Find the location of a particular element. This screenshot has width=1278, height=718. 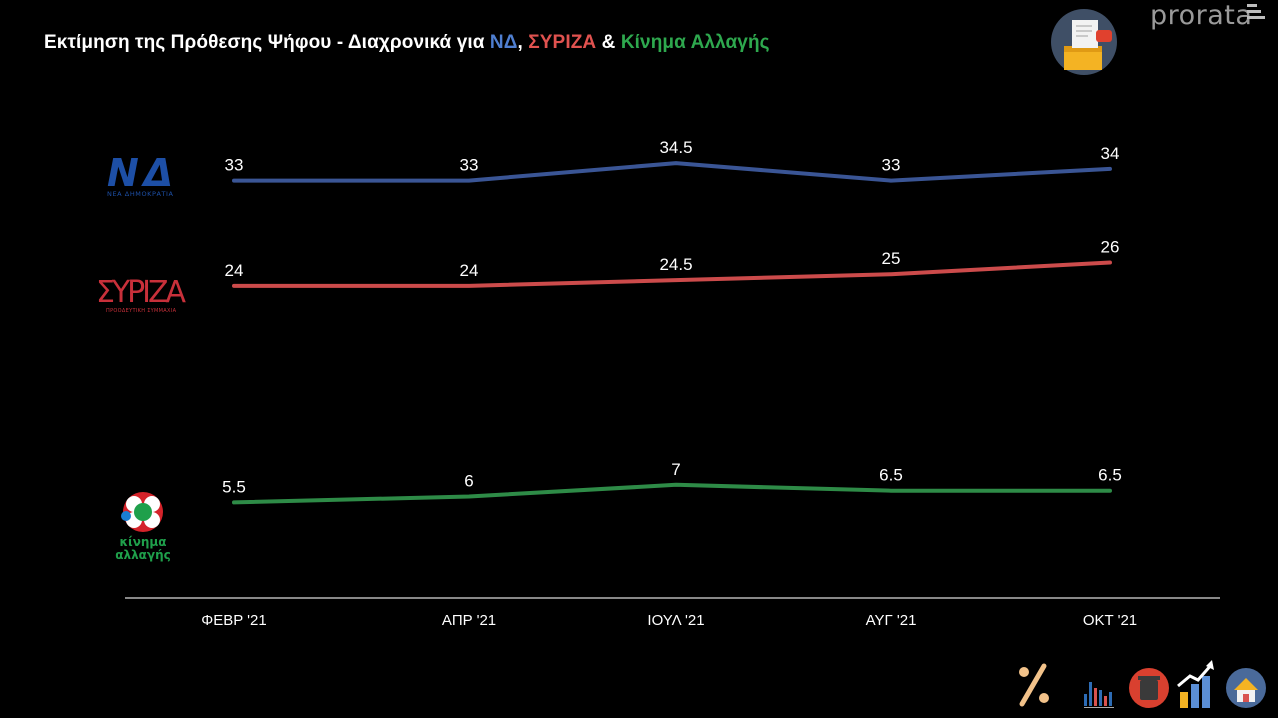

title-syriza: ΣΥΡΙΖΑ is located at coordinates (562, 42).